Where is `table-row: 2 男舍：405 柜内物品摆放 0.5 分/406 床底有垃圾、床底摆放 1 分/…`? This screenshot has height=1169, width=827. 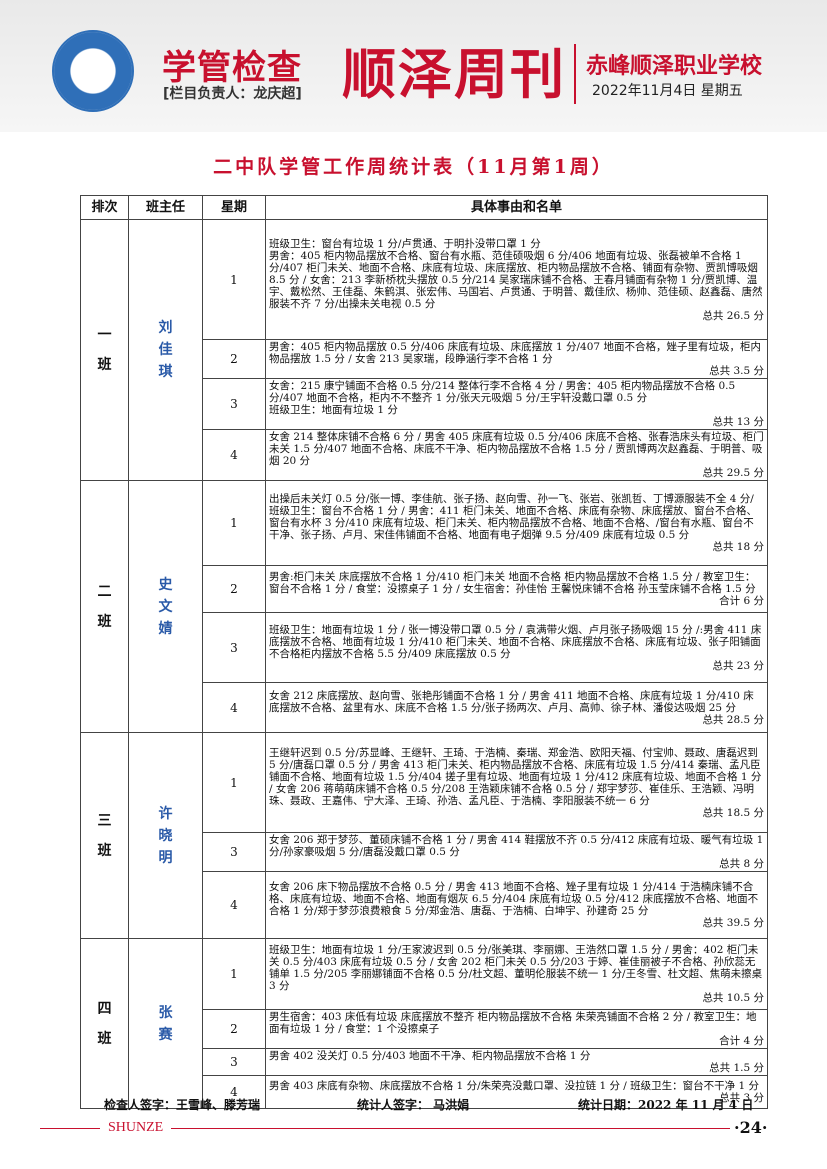 table-row: 2 男舍：405 柜内物品摆放 0.5 分/406 床底有垃圾、床底摆放 1 分/… is located at coordinates (424, 359).